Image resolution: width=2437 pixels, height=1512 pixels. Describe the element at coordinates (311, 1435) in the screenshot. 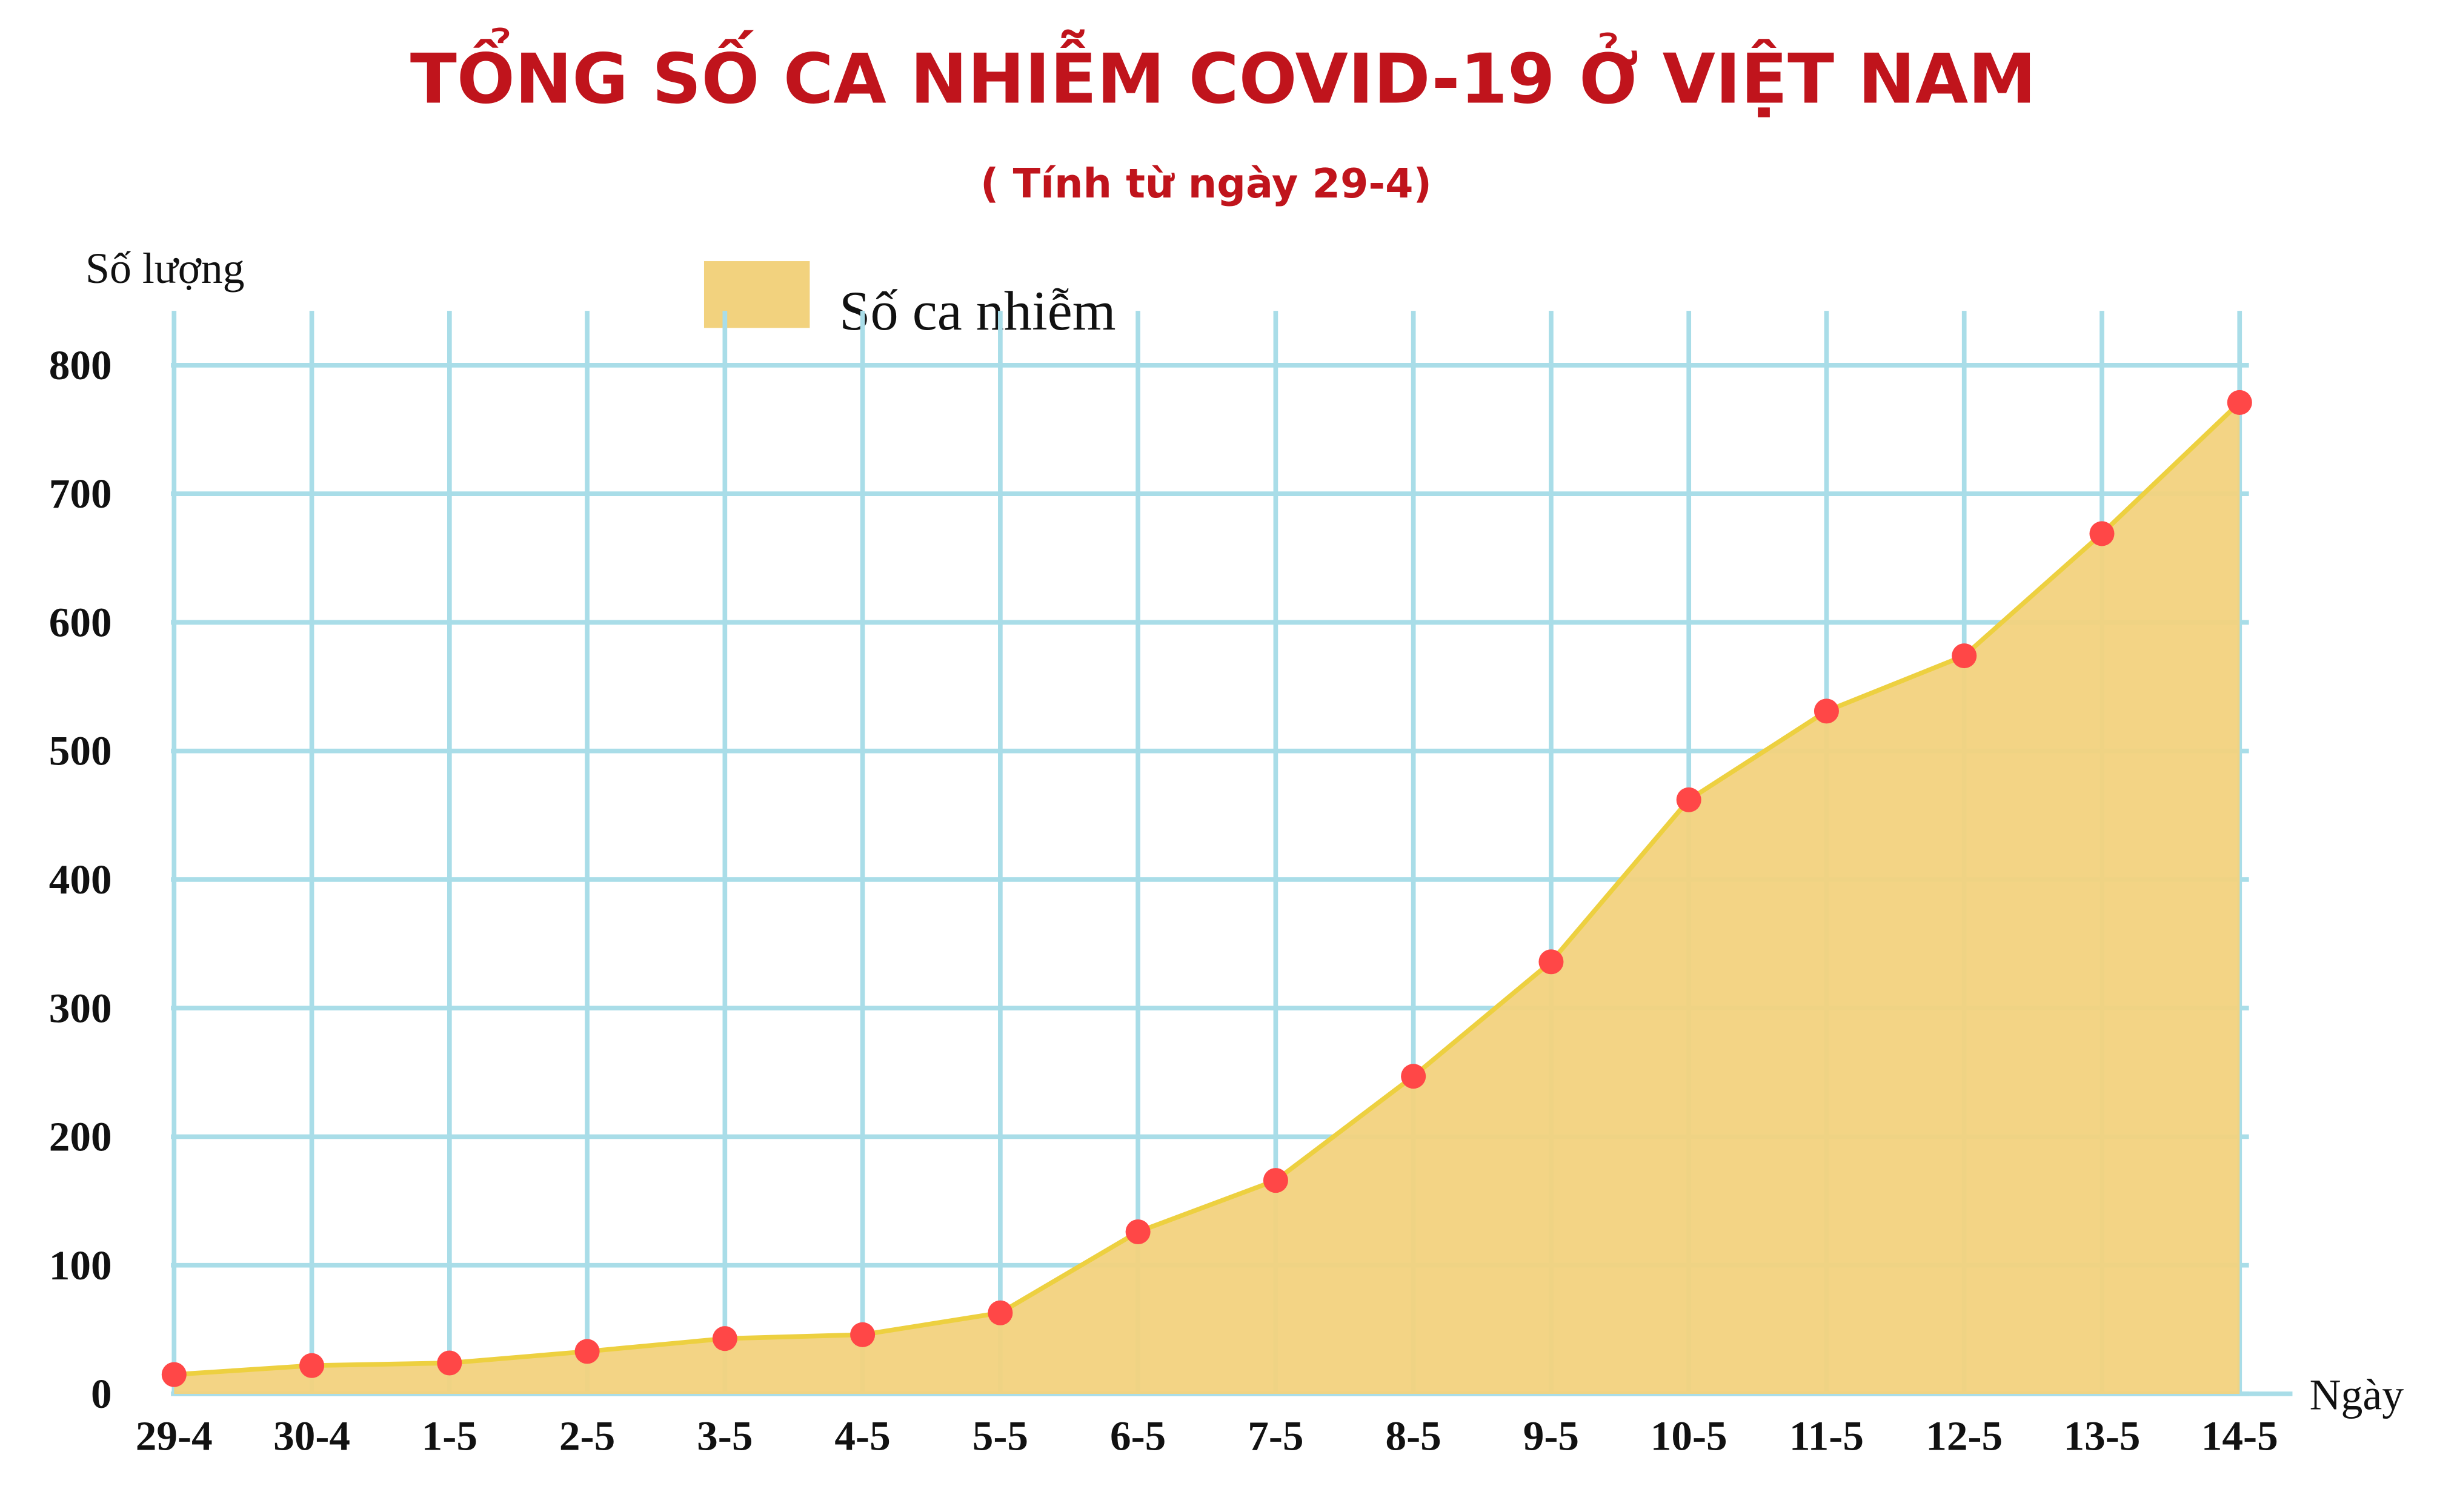

I see `x-tick-label: 30-4` at that location.